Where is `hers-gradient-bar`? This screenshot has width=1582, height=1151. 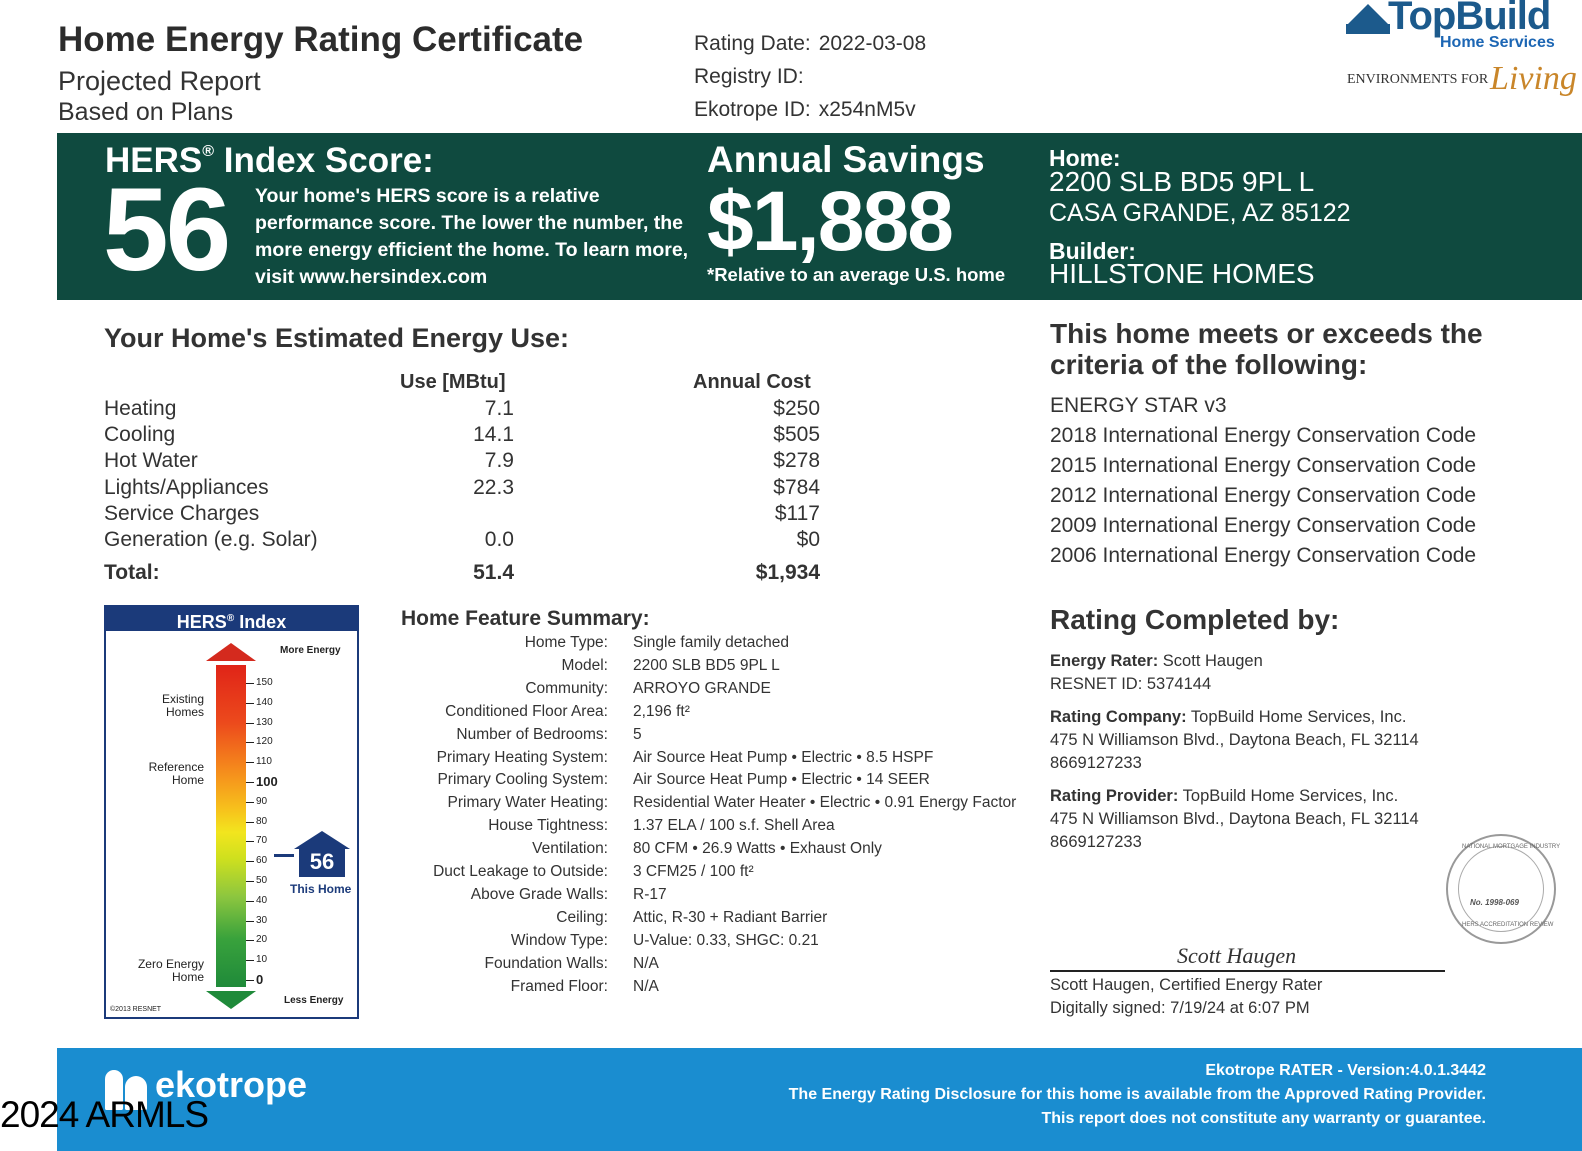 hers-gradient-bar is located at coordinates (231, 826).